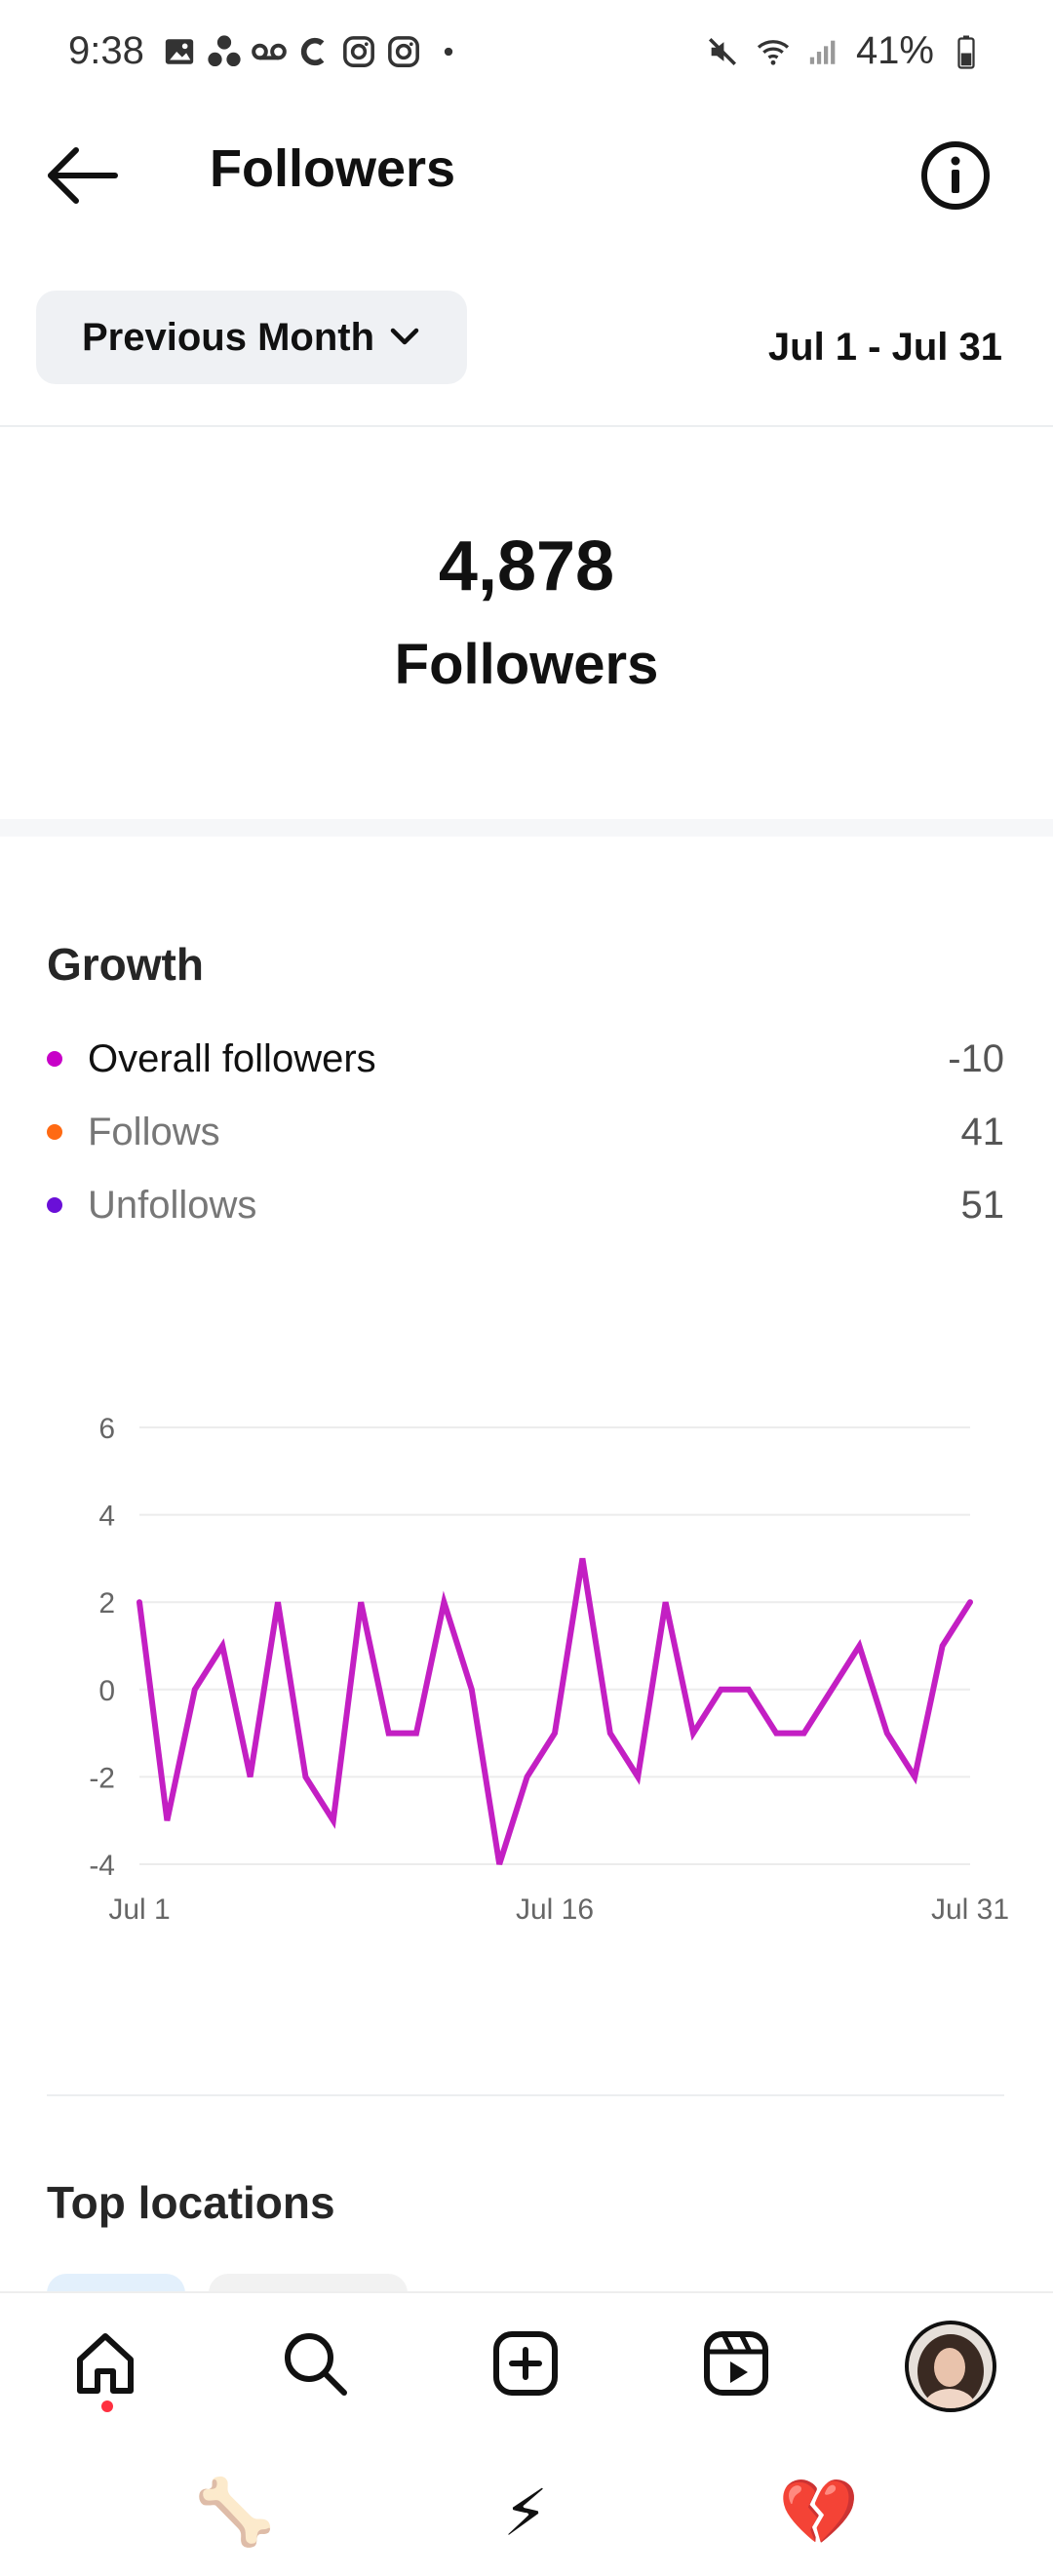 The width and height of the screenshot is (1053, 2576). Describe the element at coordinates (228, 338) in the screenshot. I see `period-selector-label: Previous Month` at that location.